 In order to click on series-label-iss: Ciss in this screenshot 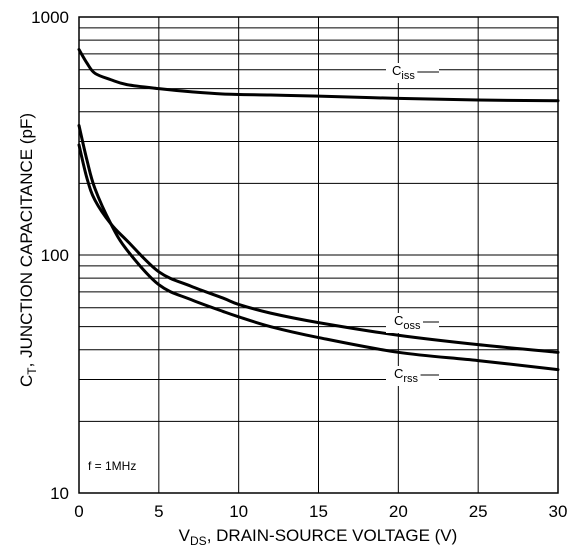, I will do `click(403, 72)`.